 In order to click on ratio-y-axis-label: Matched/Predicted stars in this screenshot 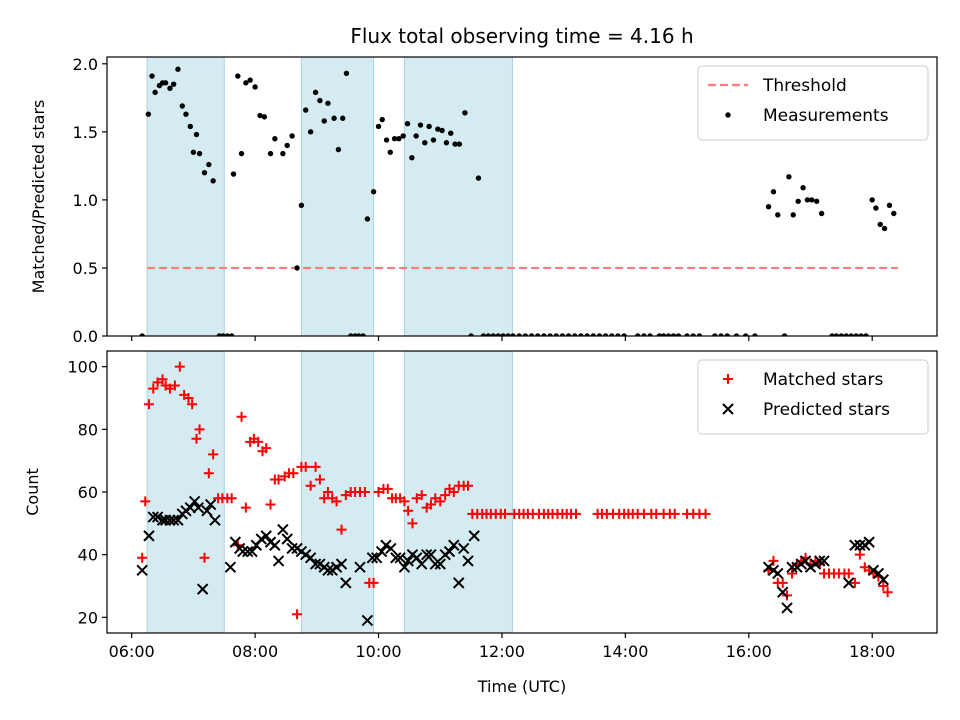, I will do `click(38, 197)`.